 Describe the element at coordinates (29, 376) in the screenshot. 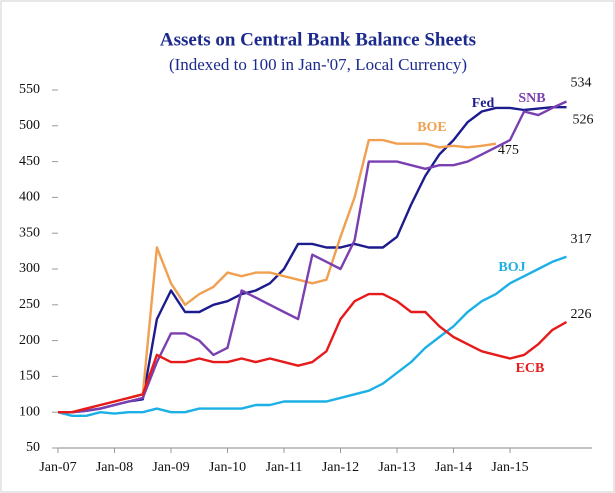

I see `y-tick-label: 150` at that location.